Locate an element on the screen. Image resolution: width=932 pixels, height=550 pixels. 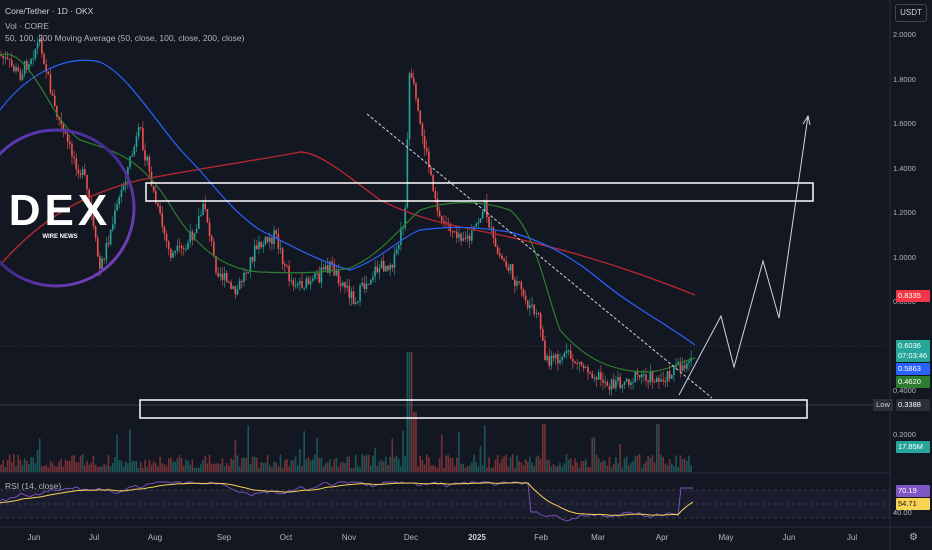
low-price-tag: 0.3388 is located at coordinates (913, 405).